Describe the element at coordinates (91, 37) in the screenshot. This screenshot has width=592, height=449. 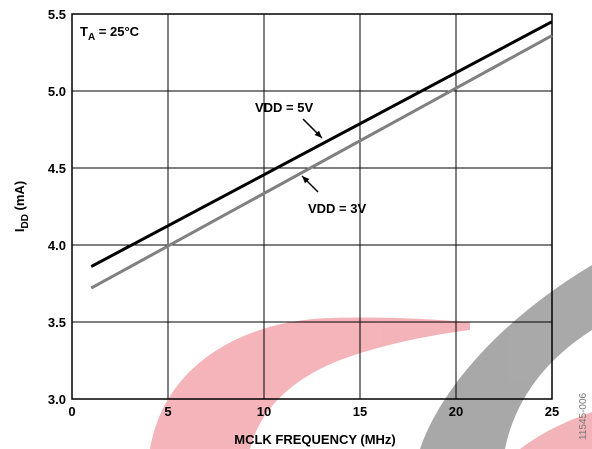
I see `condition-sub: A` at that location.